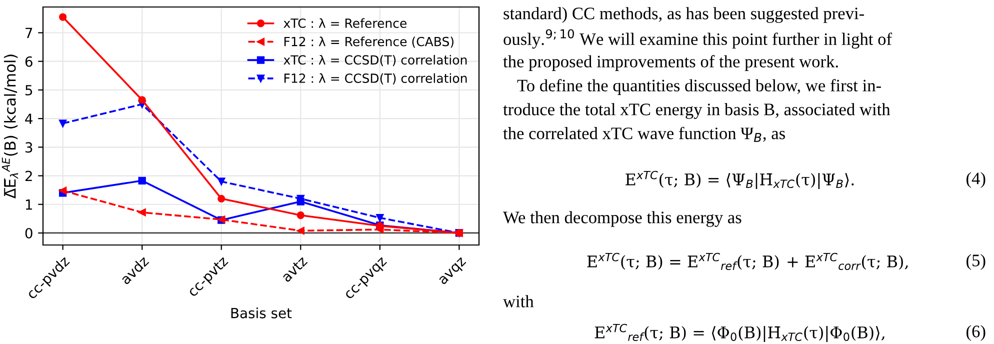 This screenshot has height=344, width=994. Describe the element at coordinates (29, 90) in the screenshot. I see `y-tick-label: 5` at that location.